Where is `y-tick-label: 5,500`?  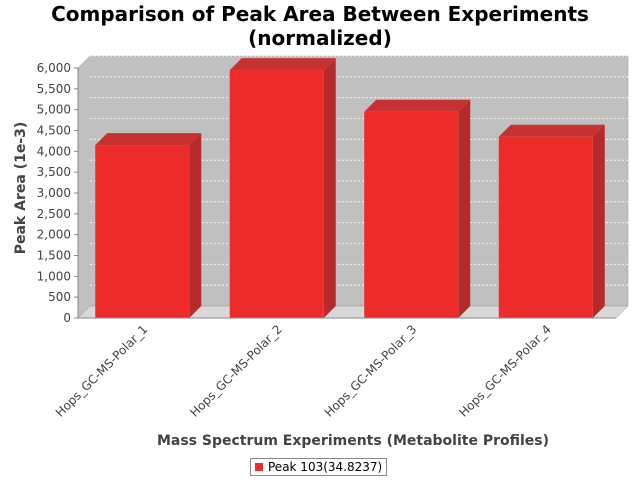
y-tick-label: 5,500 is located at coordinates (54, 89).